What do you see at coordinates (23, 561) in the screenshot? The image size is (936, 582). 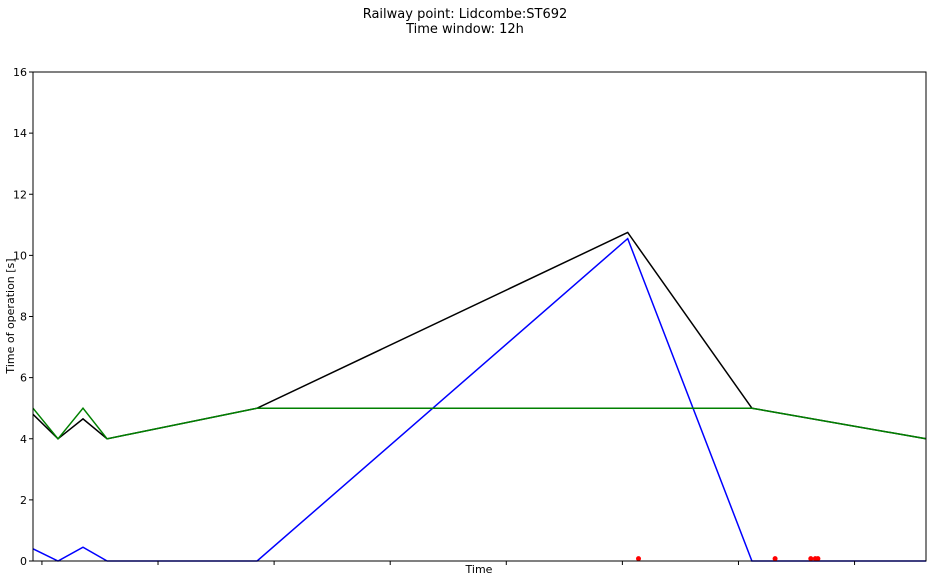 I see `y-tick-label: 0` at bounding box center [23, 561].